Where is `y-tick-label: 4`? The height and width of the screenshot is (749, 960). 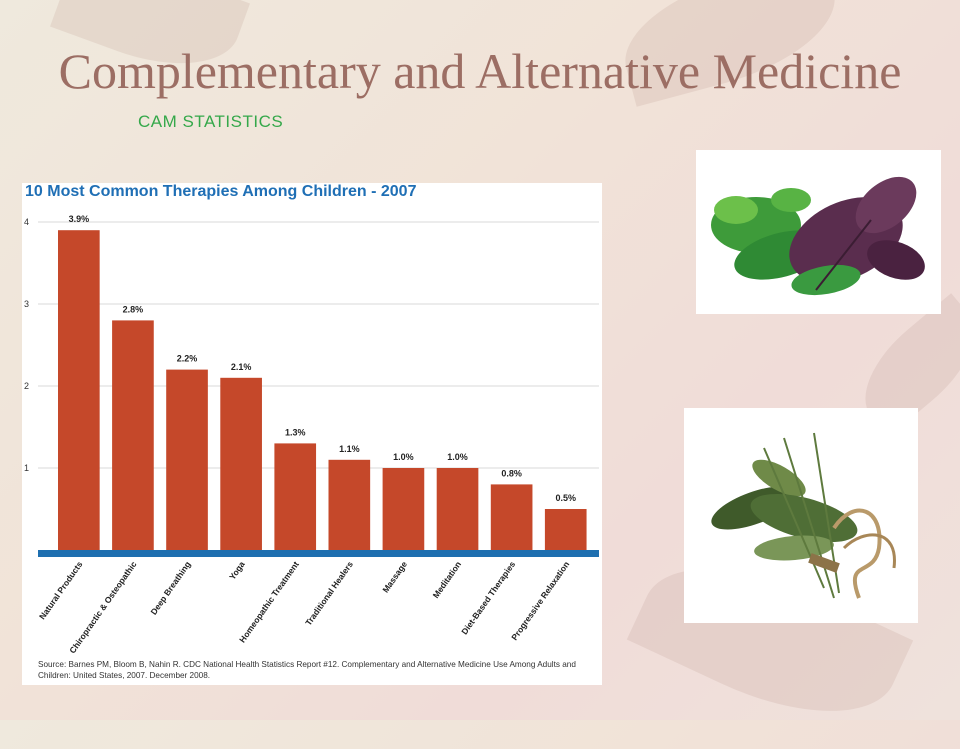 y-tick-label: 4 is located at coordinates (26, 222).